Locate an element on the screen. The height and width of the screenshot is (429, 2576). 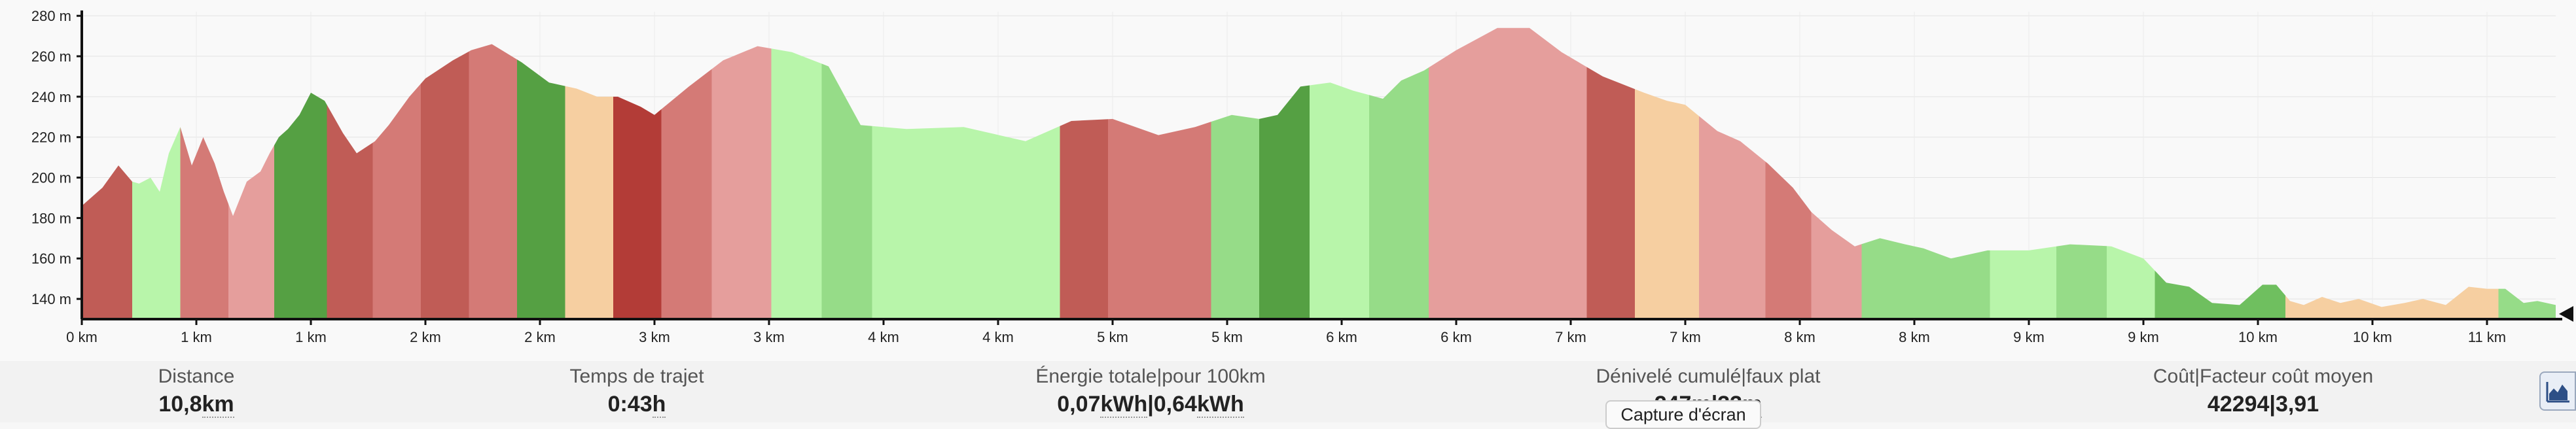
distance-value-row: 10,8km is located at coordinates (212, 404).